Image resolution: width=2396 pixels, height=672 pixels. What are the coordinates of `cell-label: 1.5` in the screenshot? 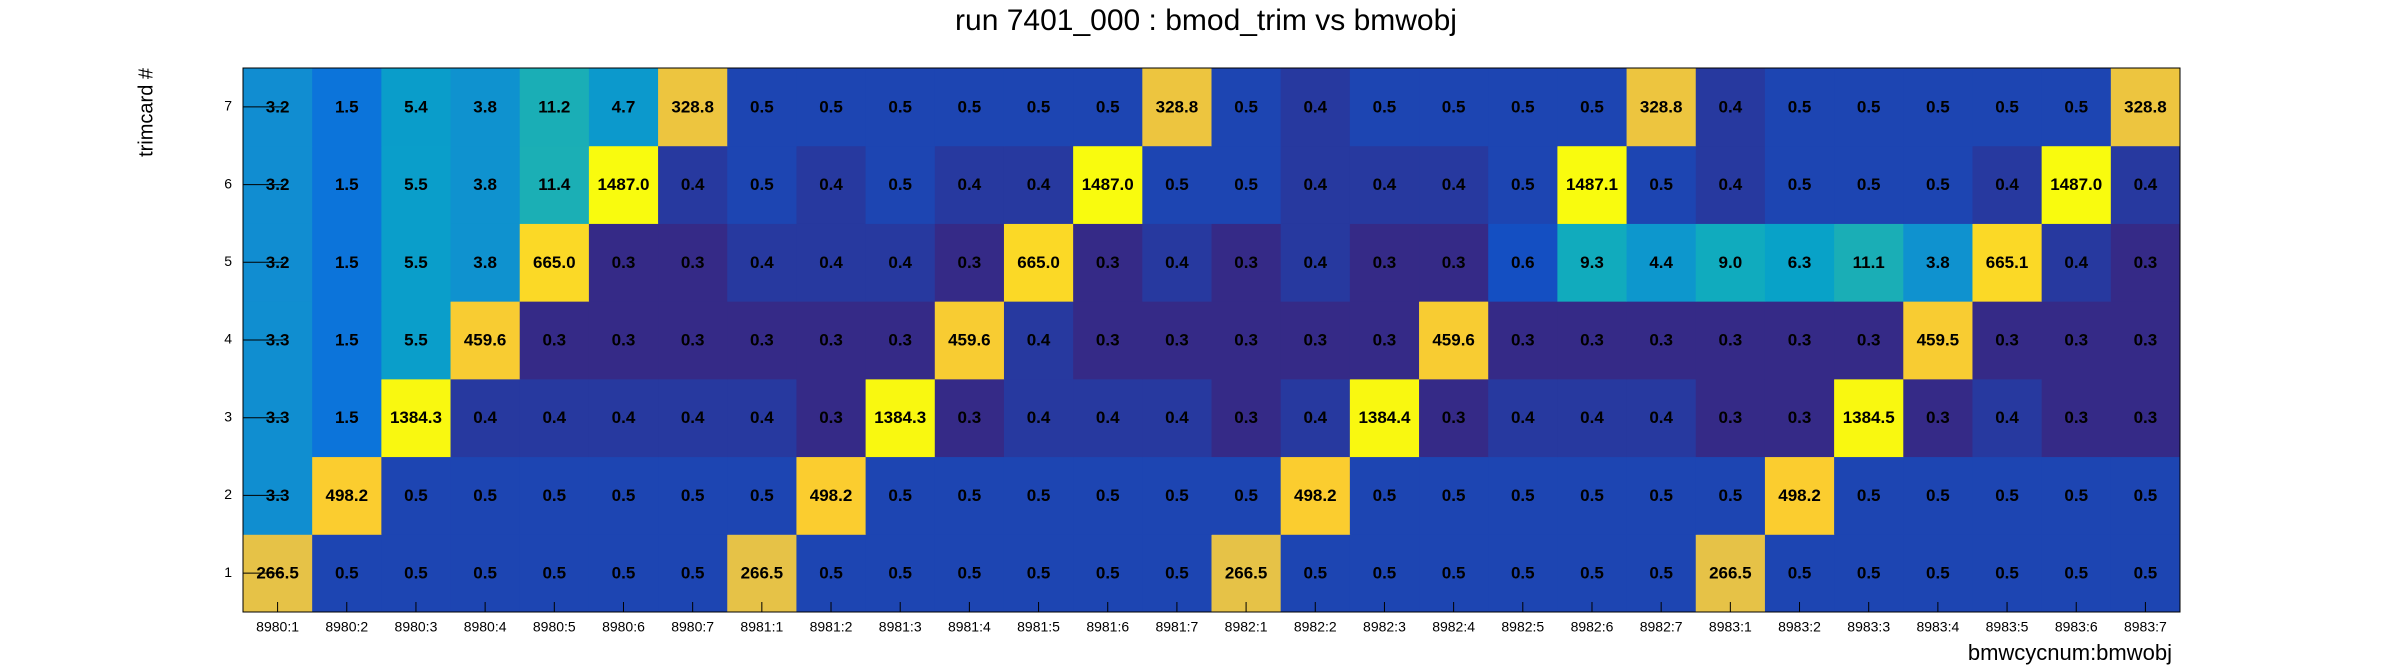 It's located at (347, 262).